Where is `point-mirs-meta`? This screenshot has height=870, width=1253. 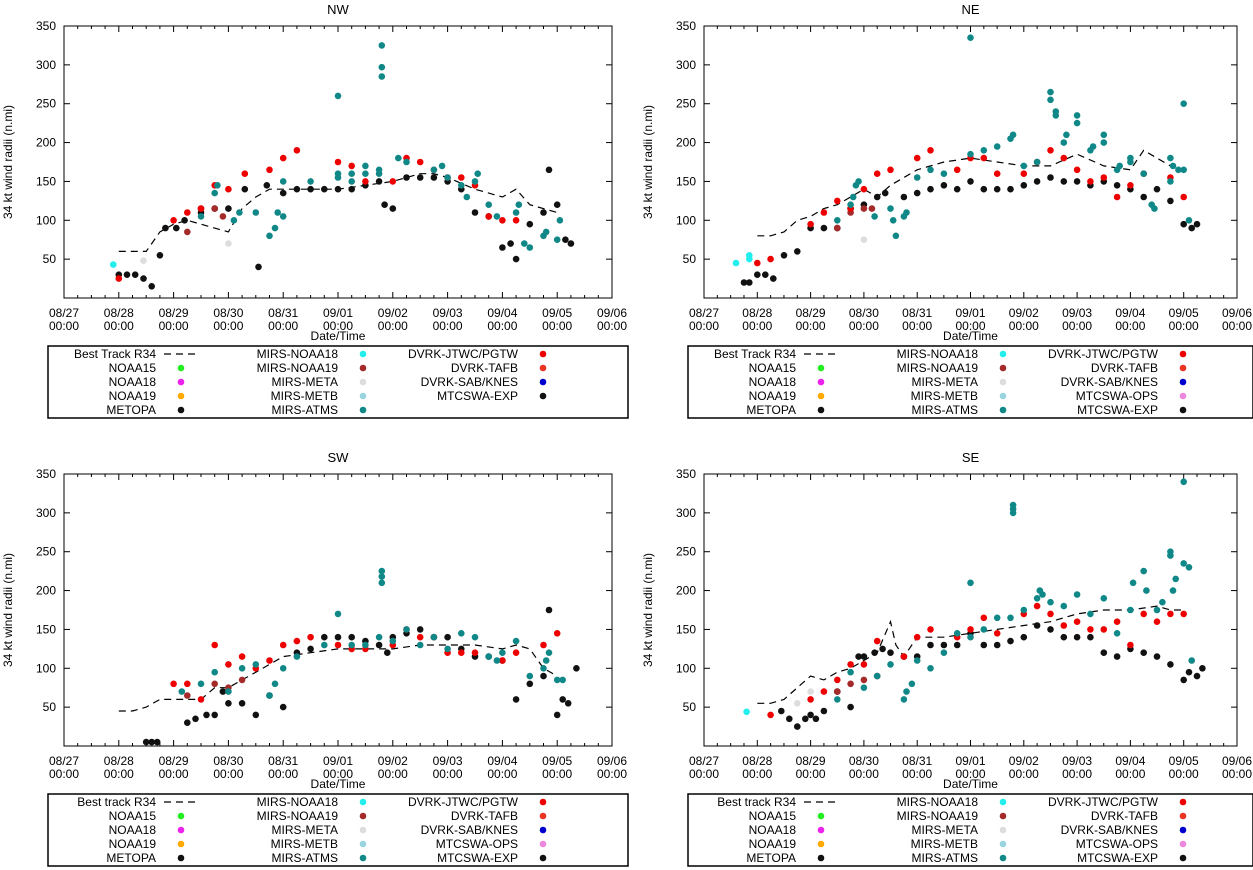 point-mirs-meta is located at coordinates (864, 239).